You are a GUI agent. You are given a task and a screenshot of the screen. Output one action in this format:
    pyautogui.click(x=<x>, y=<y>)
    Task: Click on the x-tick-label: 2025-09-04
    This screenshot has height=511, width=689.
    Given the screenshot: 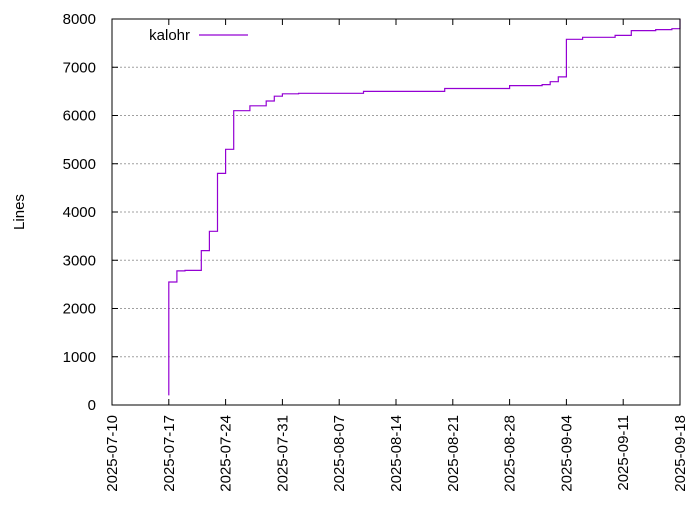 What is the action you would take?
    pyautogui.click(x=566, y=453)
    